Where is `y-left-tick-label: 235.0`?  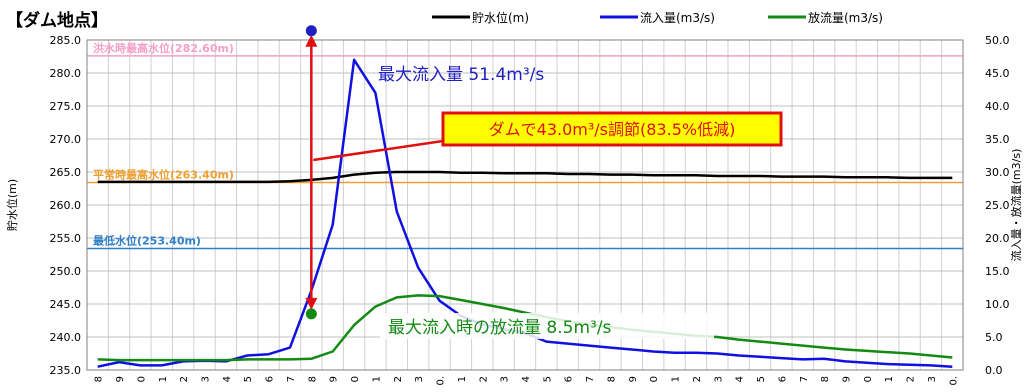
y-left-tick-label: 235.0 is located at coordinates (66, 370).